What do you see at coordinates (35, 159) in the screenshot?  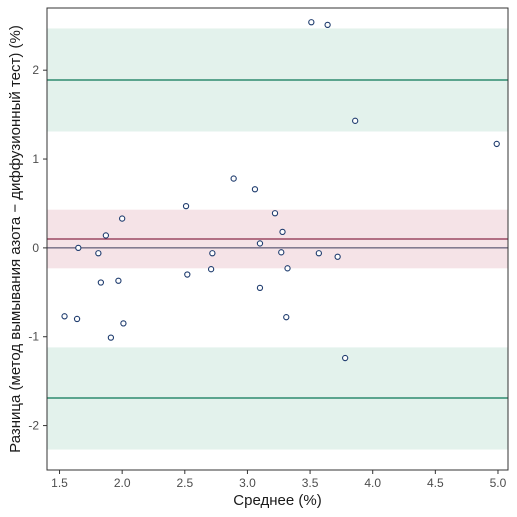 I see `y-tick-label: 1` at bounding box center [35, 159].